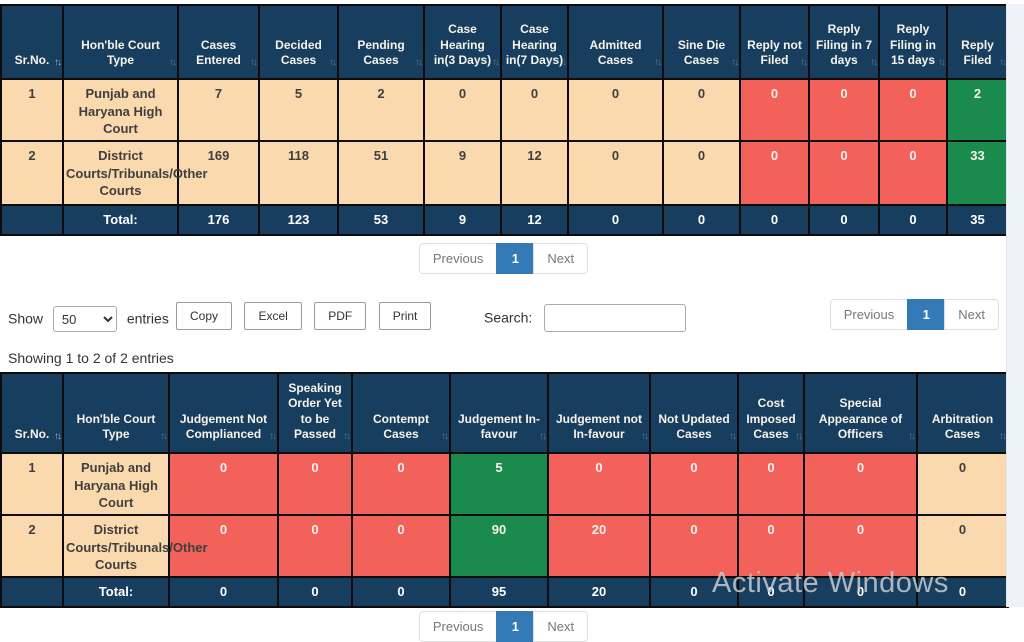 This screenshot has height=642, width=1024. What do you see at coordinates (218, 173) in the screenshot?
I see `table-cell: 169` at bounding box center [218, 173].